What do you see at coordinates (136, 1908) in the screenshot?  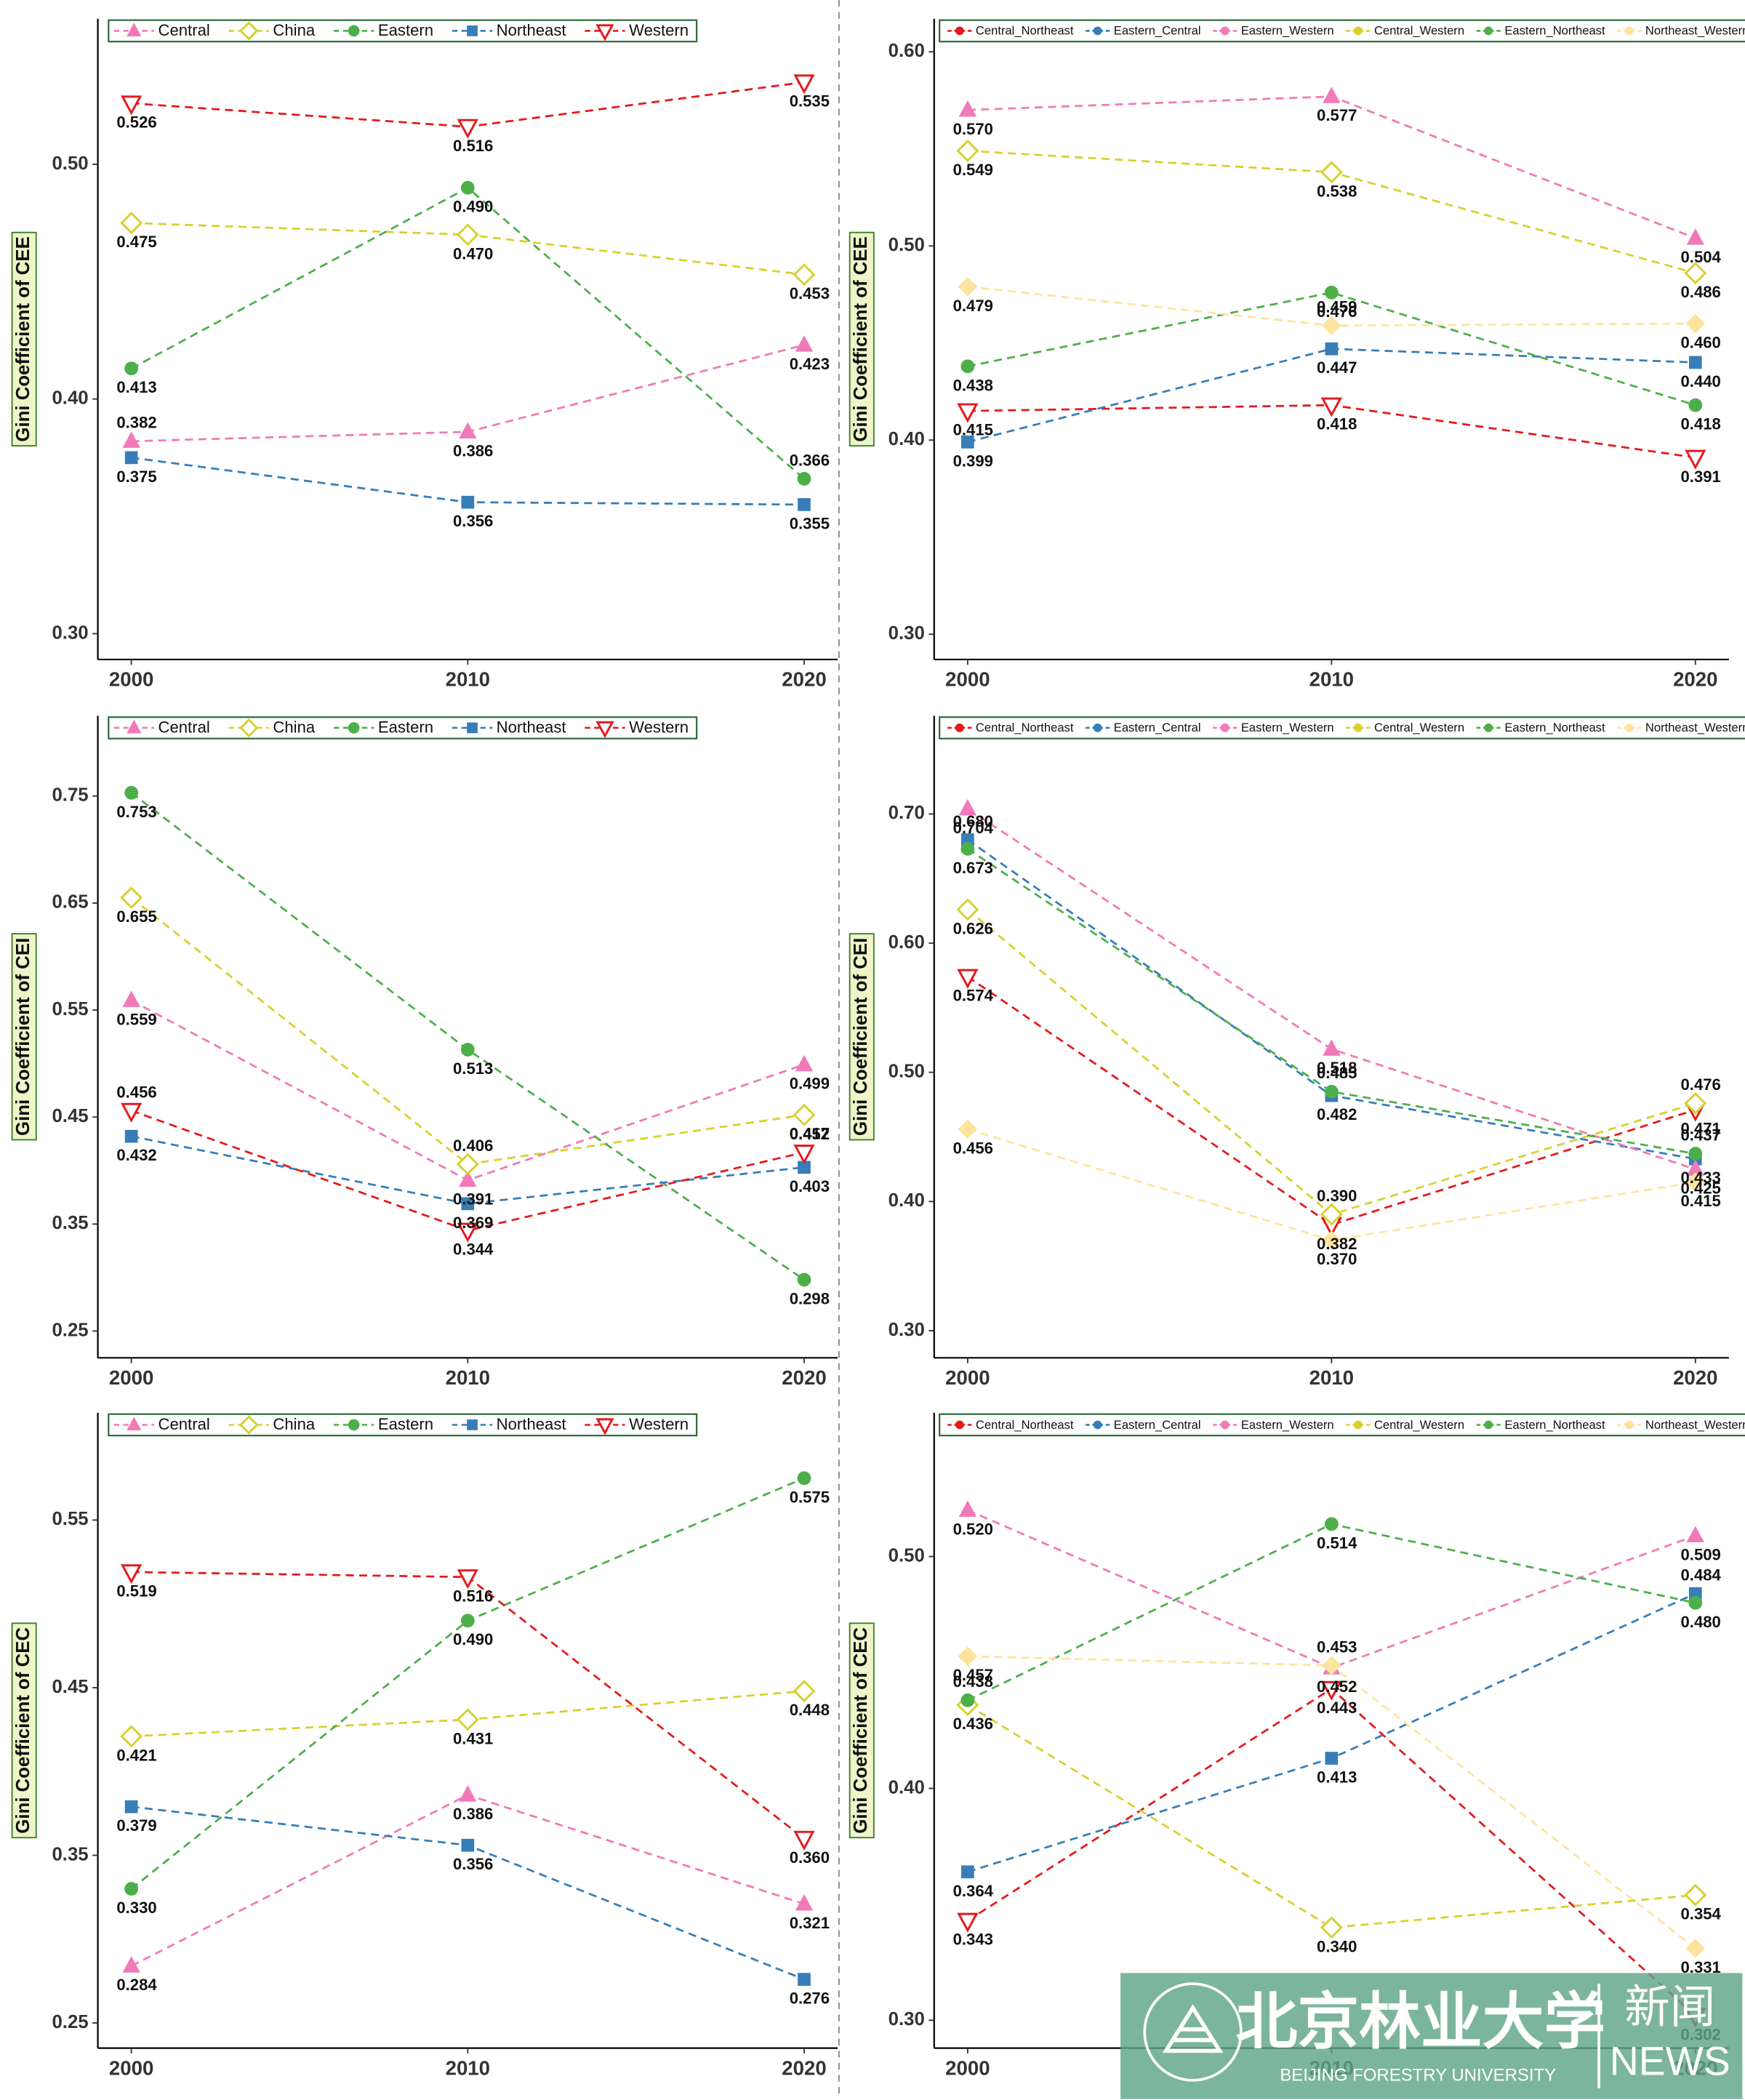 I see `value-label: 0.330` at bounding box center [136, 1908].